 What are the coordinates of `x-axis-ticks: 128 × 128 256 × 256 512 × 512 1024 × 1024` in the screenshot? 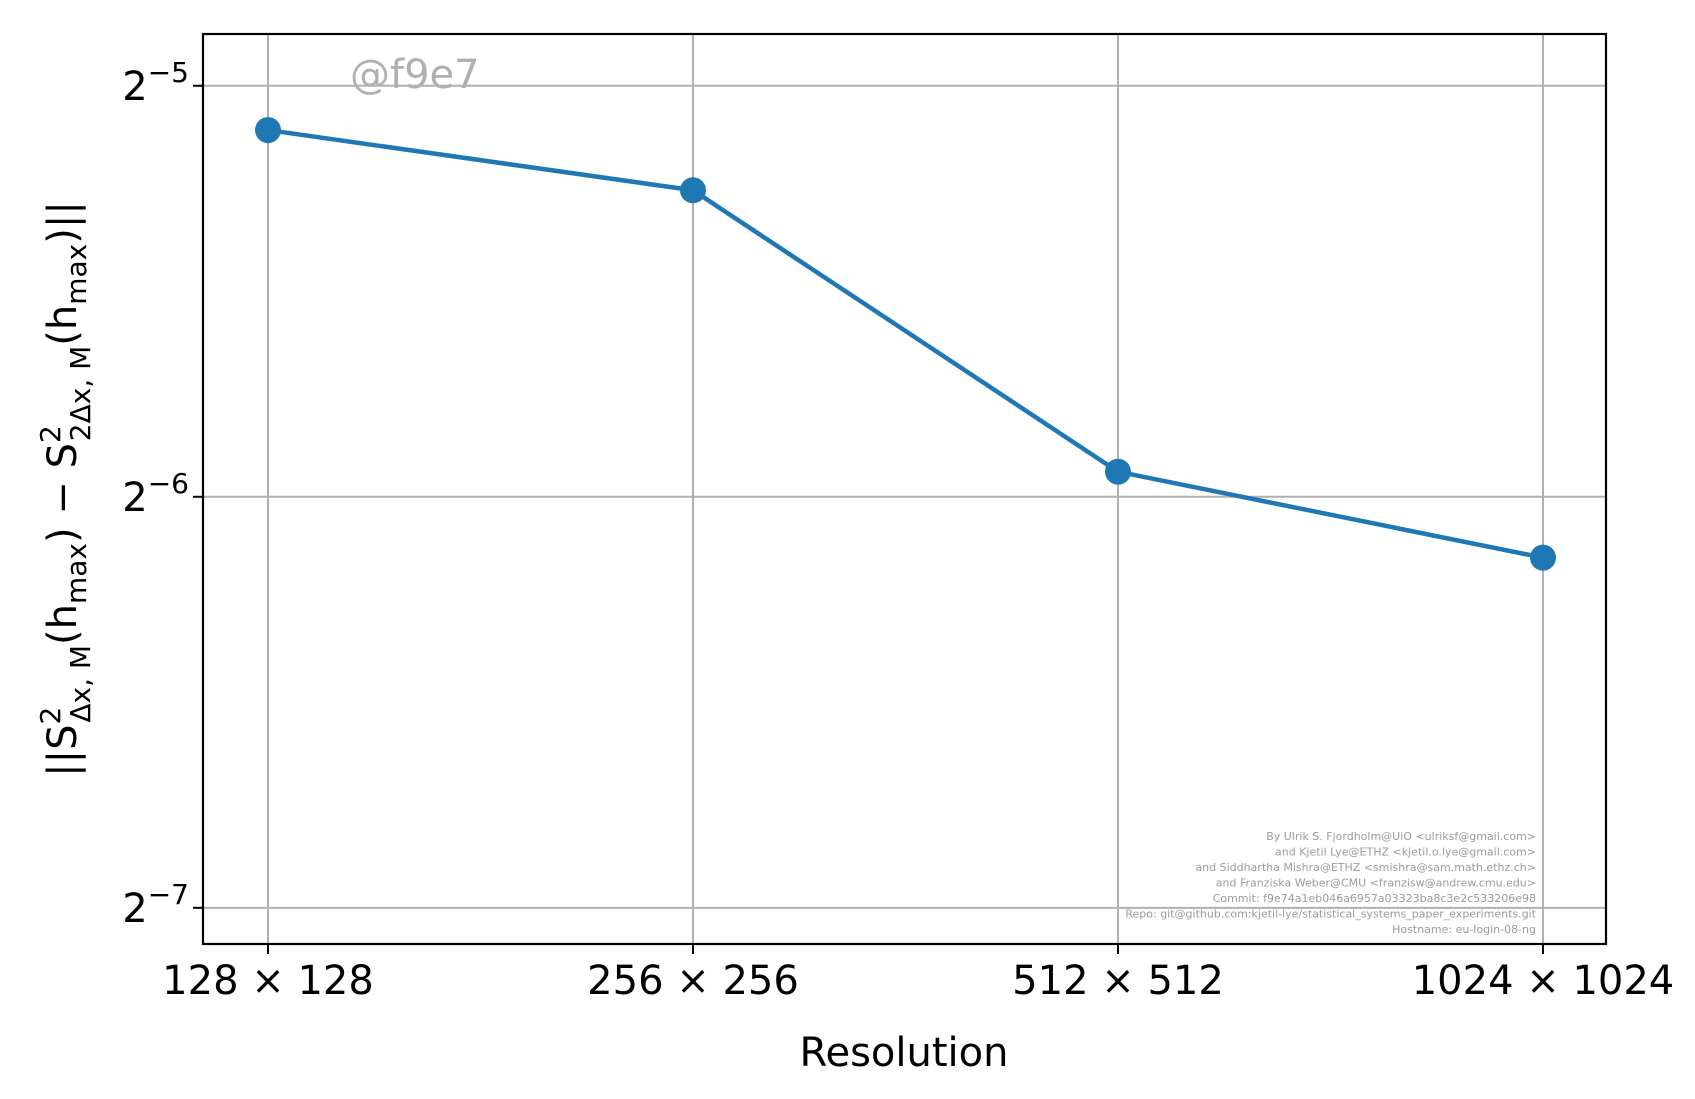 It's located at (918, 974).